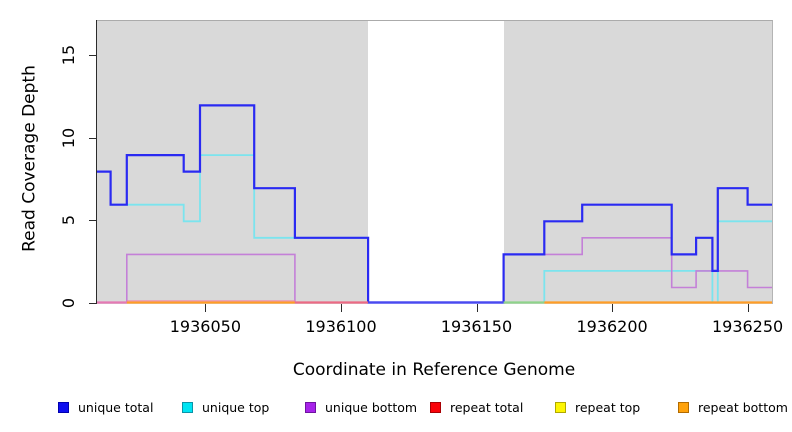  I want to click on legend-label: unique total, so click(116, 407).